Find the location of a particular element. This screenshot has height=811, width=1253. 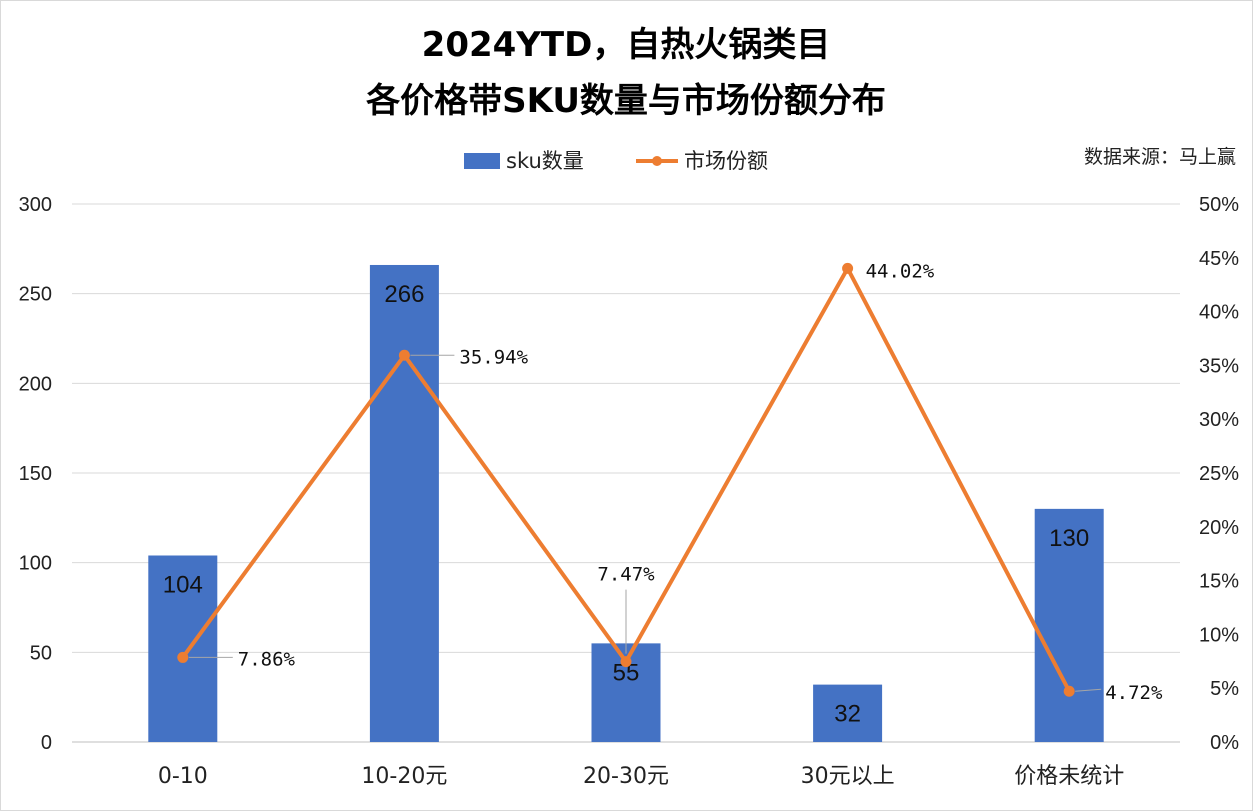

right-axis-tick-label: 10% is located at coordinates (1219, 635).